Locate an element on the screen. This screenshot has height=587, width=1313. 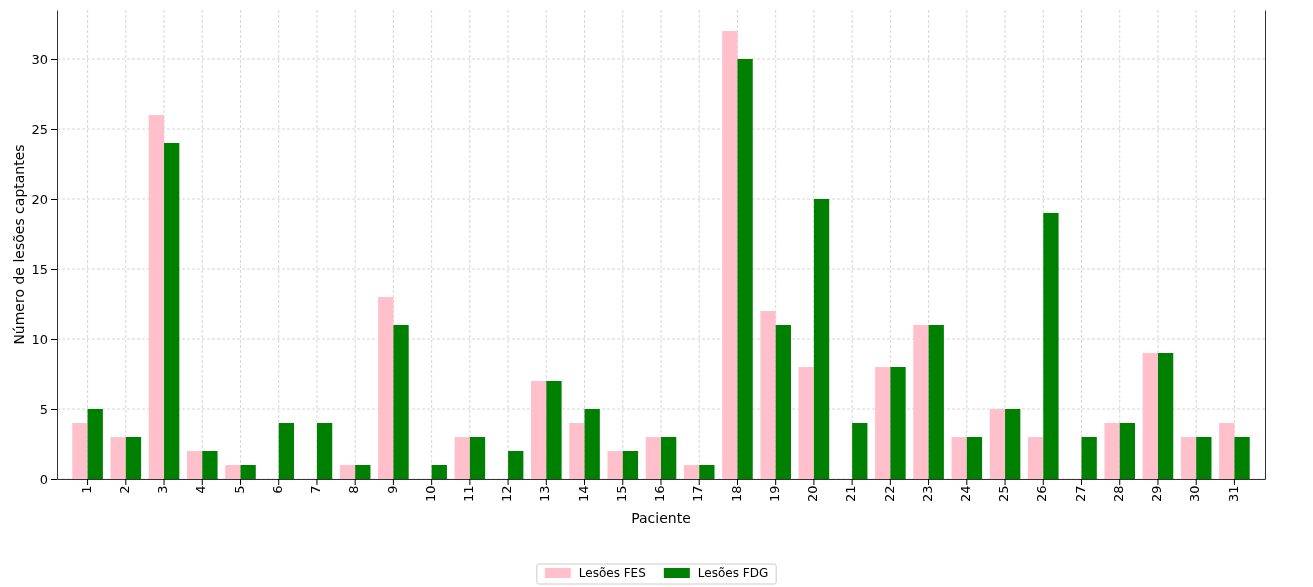
x-tick-label: 9 is located at coordinates (392, 489).